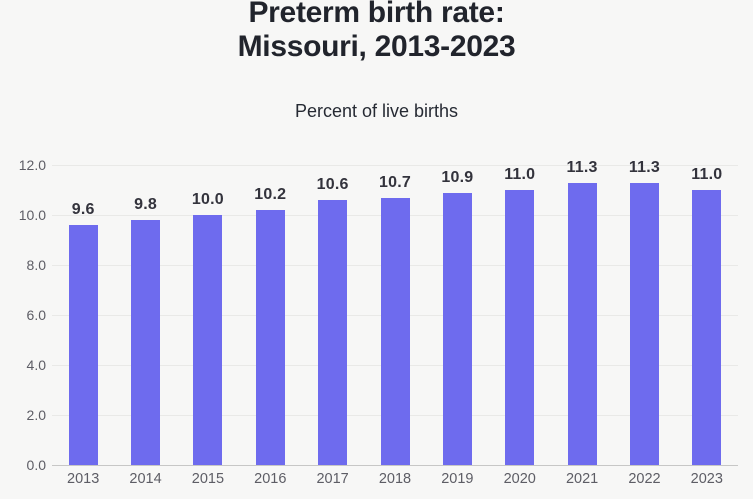 This screenshot has width=753, height=499. Describe the element at coordinates (332, 479) in the screenshot. I see `x-axis-tick-label: 2017` at that location.